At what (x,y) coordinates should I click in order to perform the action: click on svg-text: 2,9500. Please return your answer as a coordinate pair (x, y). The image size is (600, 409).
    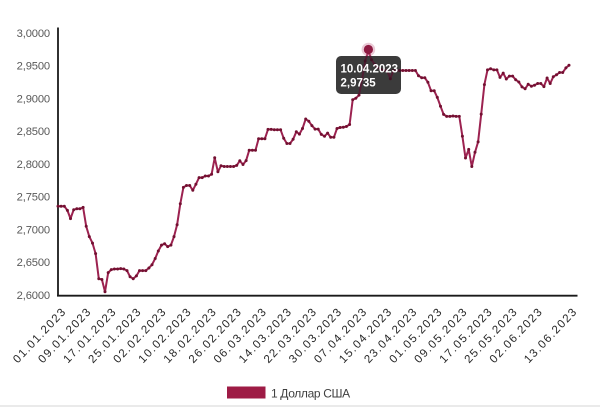
    Looking at the image, I should click on (33, 67).